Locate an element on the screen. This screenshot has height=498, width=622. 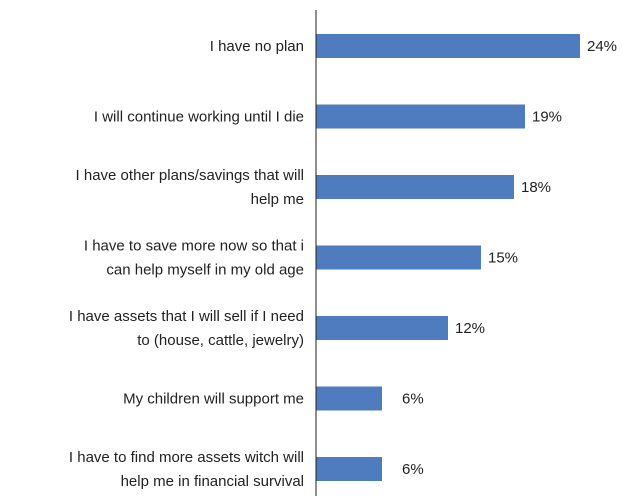
category-label-2-line-0: I have other plans/savings that will is located at coordinates (190, 175).